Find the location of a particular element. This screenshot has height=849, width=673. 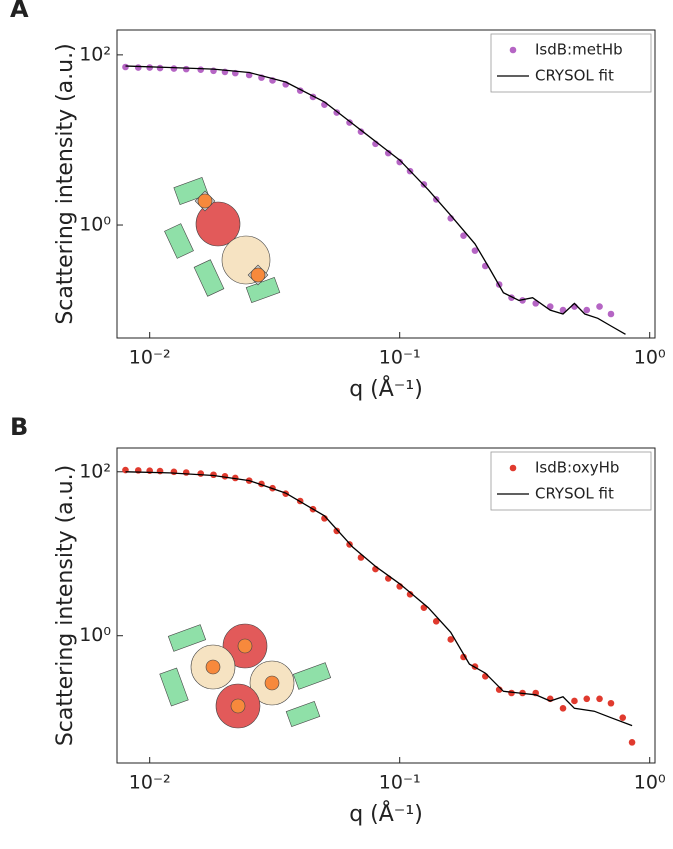

panel-label: B is located at coordinates (19, 427).